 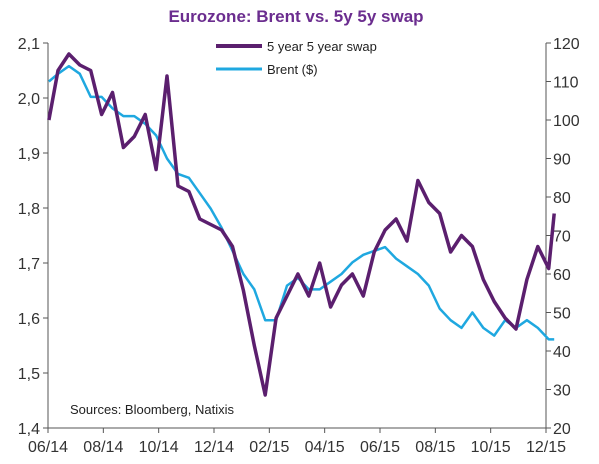 What do you see at coordinates (29, 429) in the screenshot?
I see `left-tick-label: 1,4` at bounding box center [29, 429].